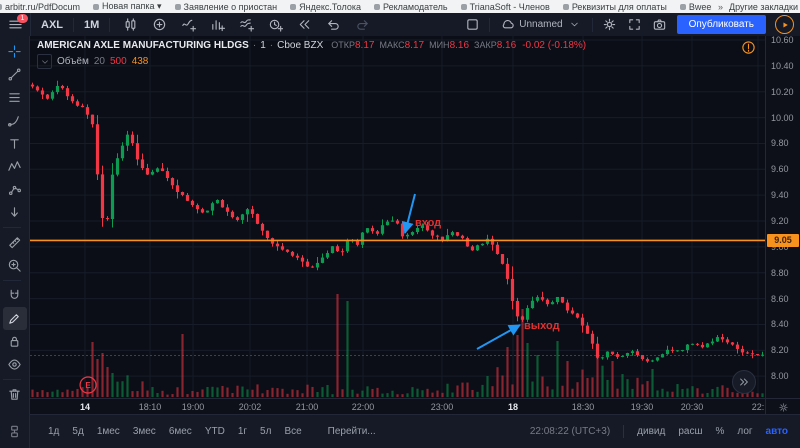  Describe the element at coordinates (610, 25) in the screenshot. I see `settings-gear-icon` at that location.